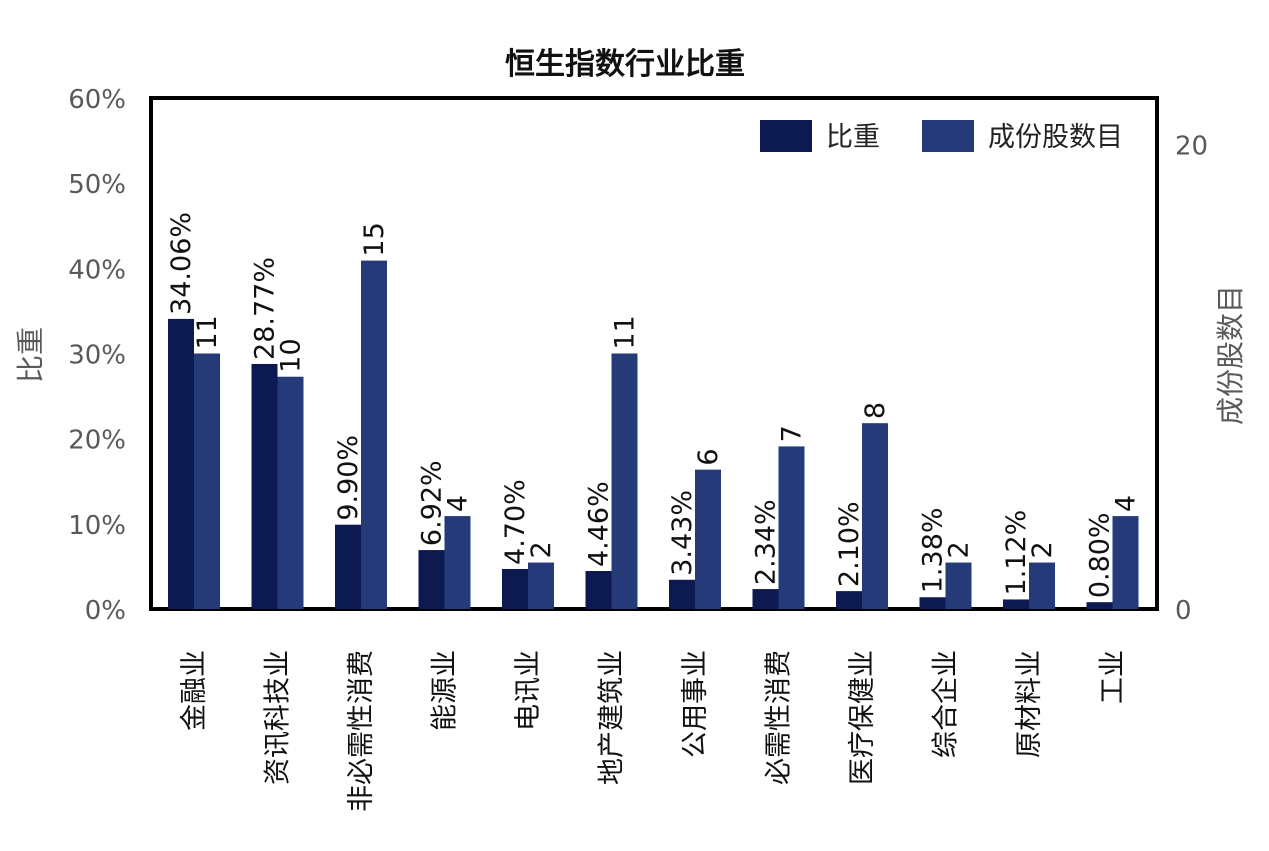 The height and width of the screenshot is (851, 1269). I want to click on legend-swatch-weight, so click(786, 136).